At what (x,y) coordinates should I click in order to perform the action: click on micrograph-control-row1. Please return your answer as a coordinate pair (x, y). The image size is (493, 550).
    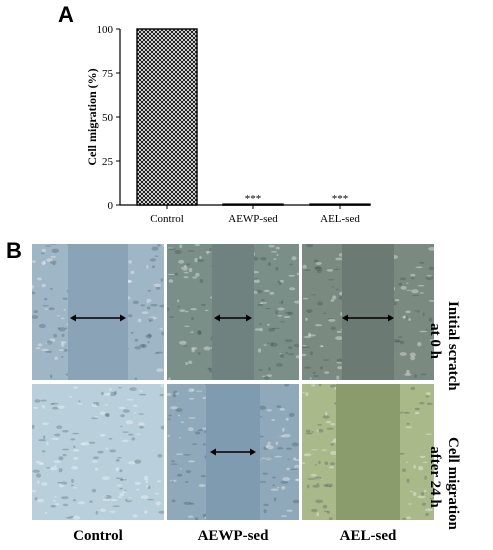
    Looking at the image, I should click on (98, 312).